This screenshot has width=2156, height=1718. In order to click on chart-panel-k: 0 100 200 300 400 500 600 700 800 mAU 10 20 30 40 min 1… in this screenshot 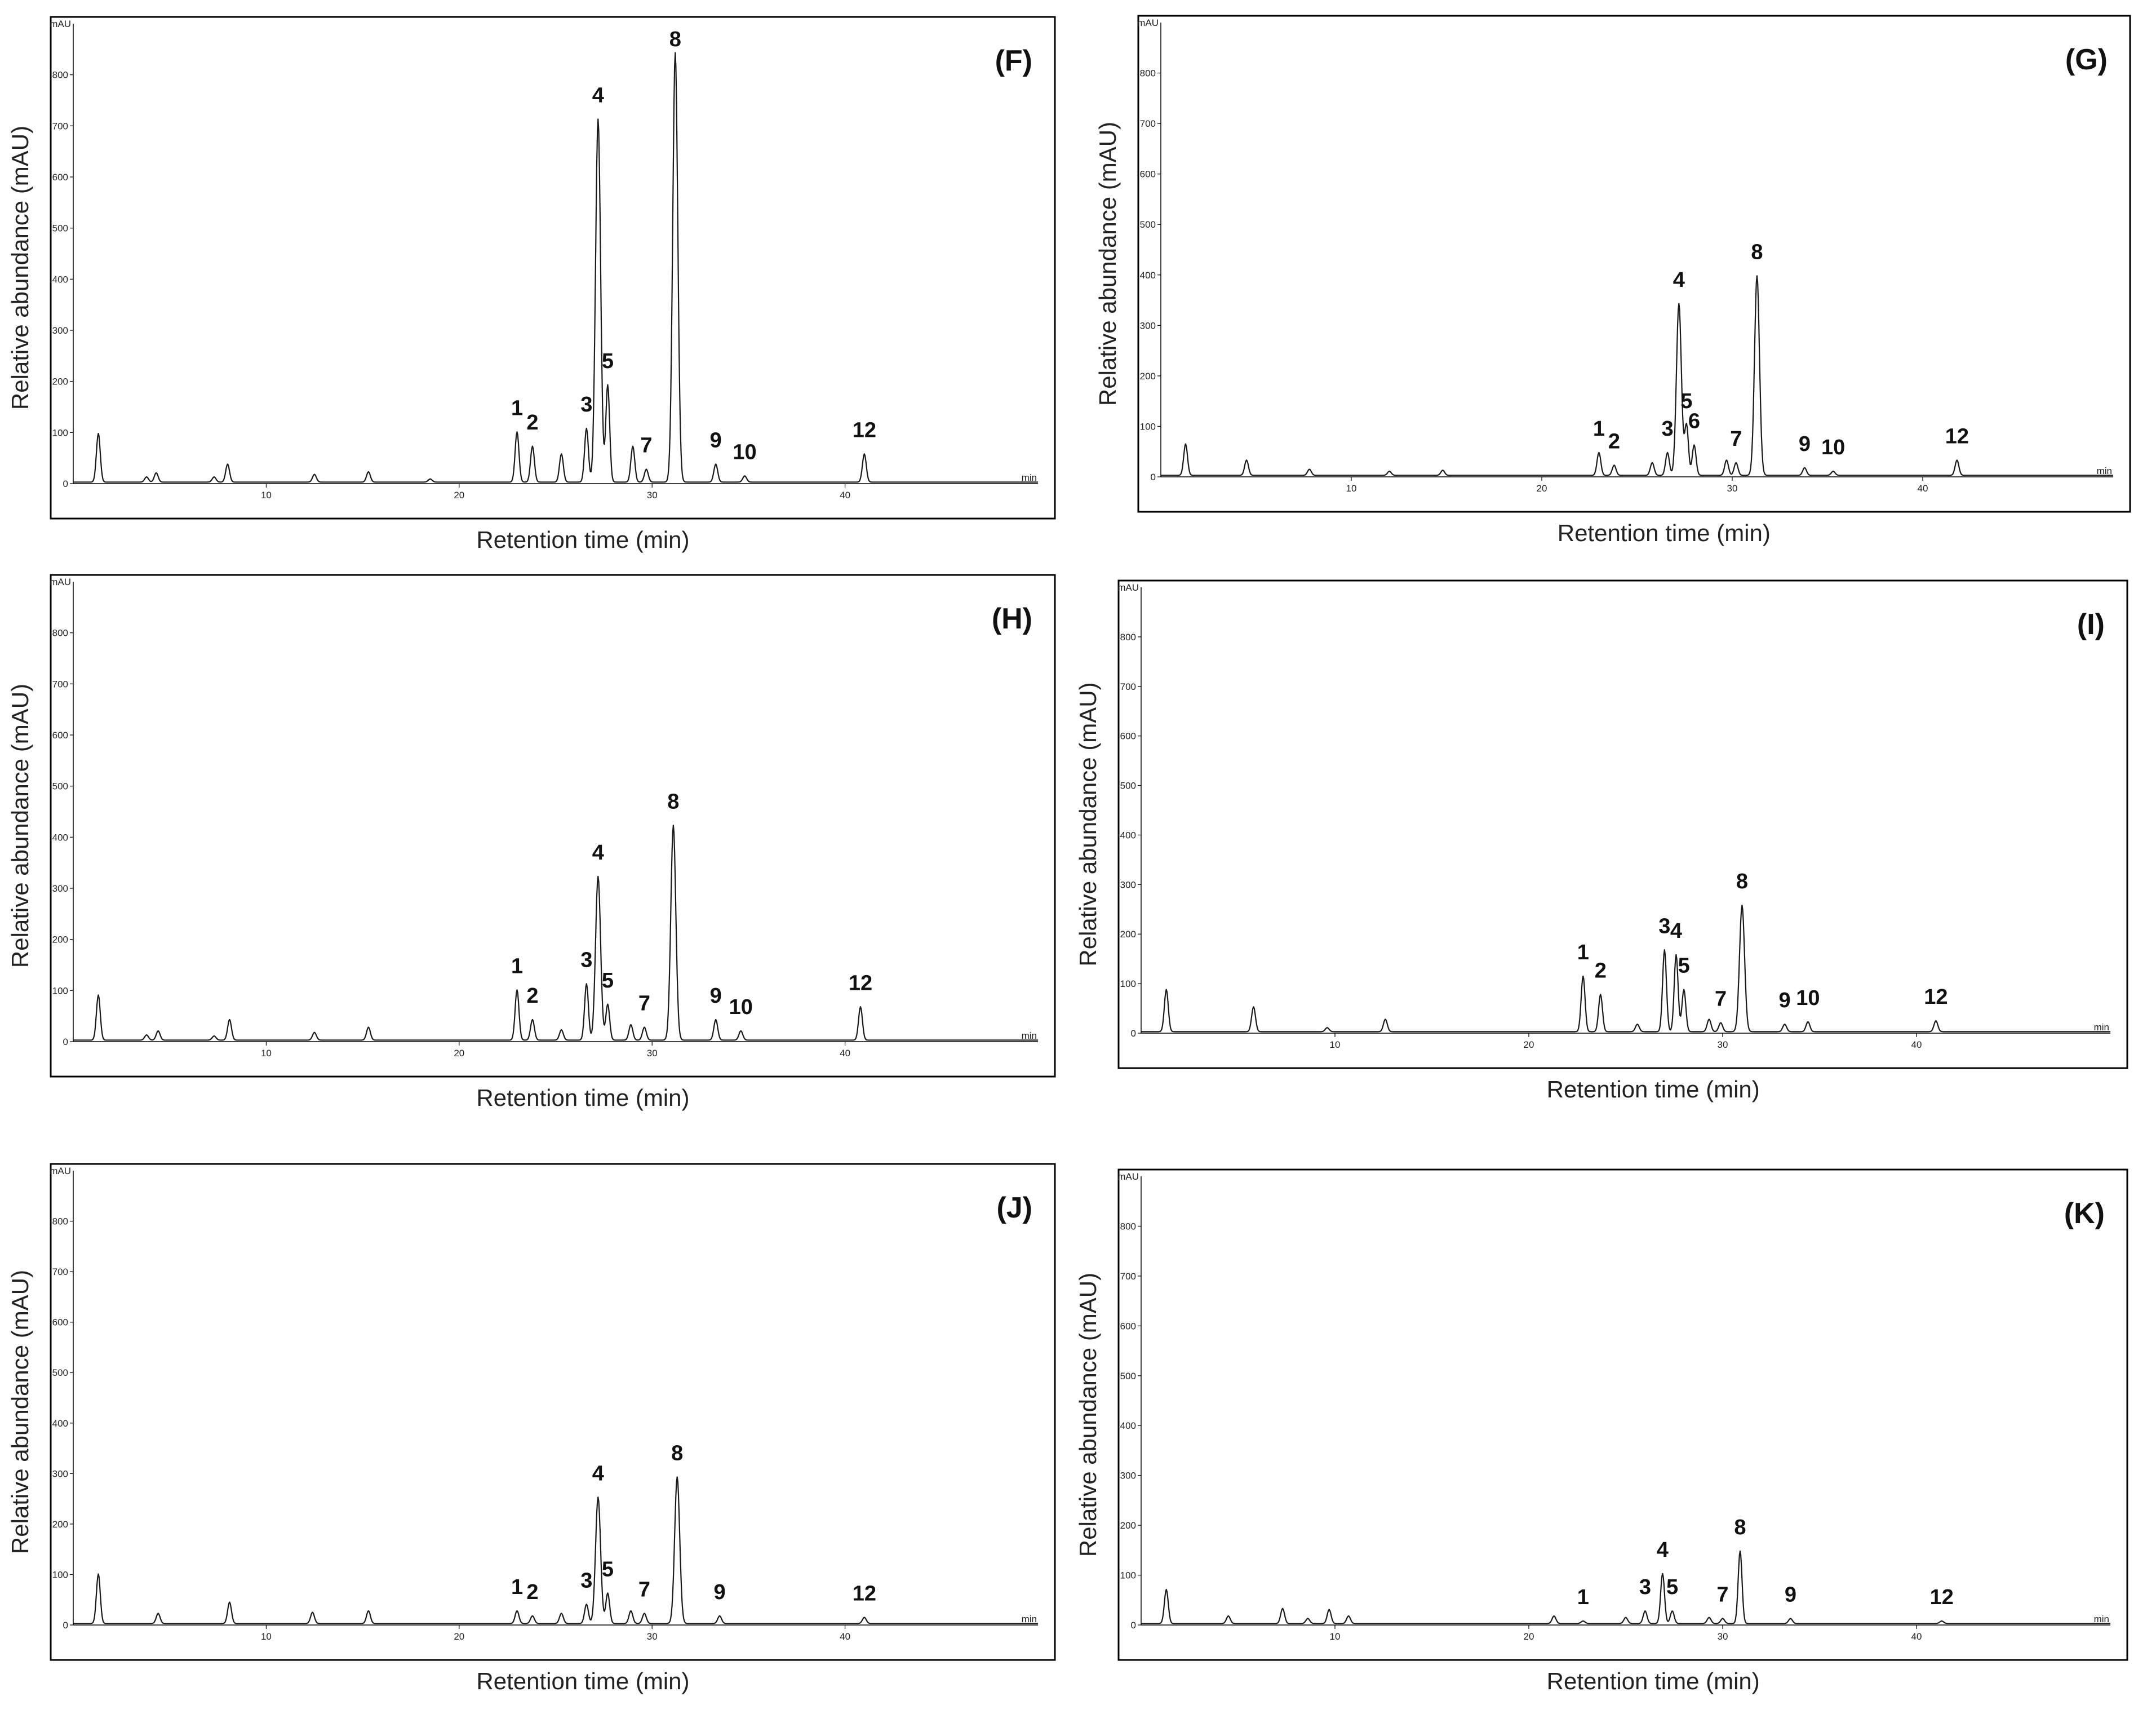, I will do `click(1601, 1431)`.